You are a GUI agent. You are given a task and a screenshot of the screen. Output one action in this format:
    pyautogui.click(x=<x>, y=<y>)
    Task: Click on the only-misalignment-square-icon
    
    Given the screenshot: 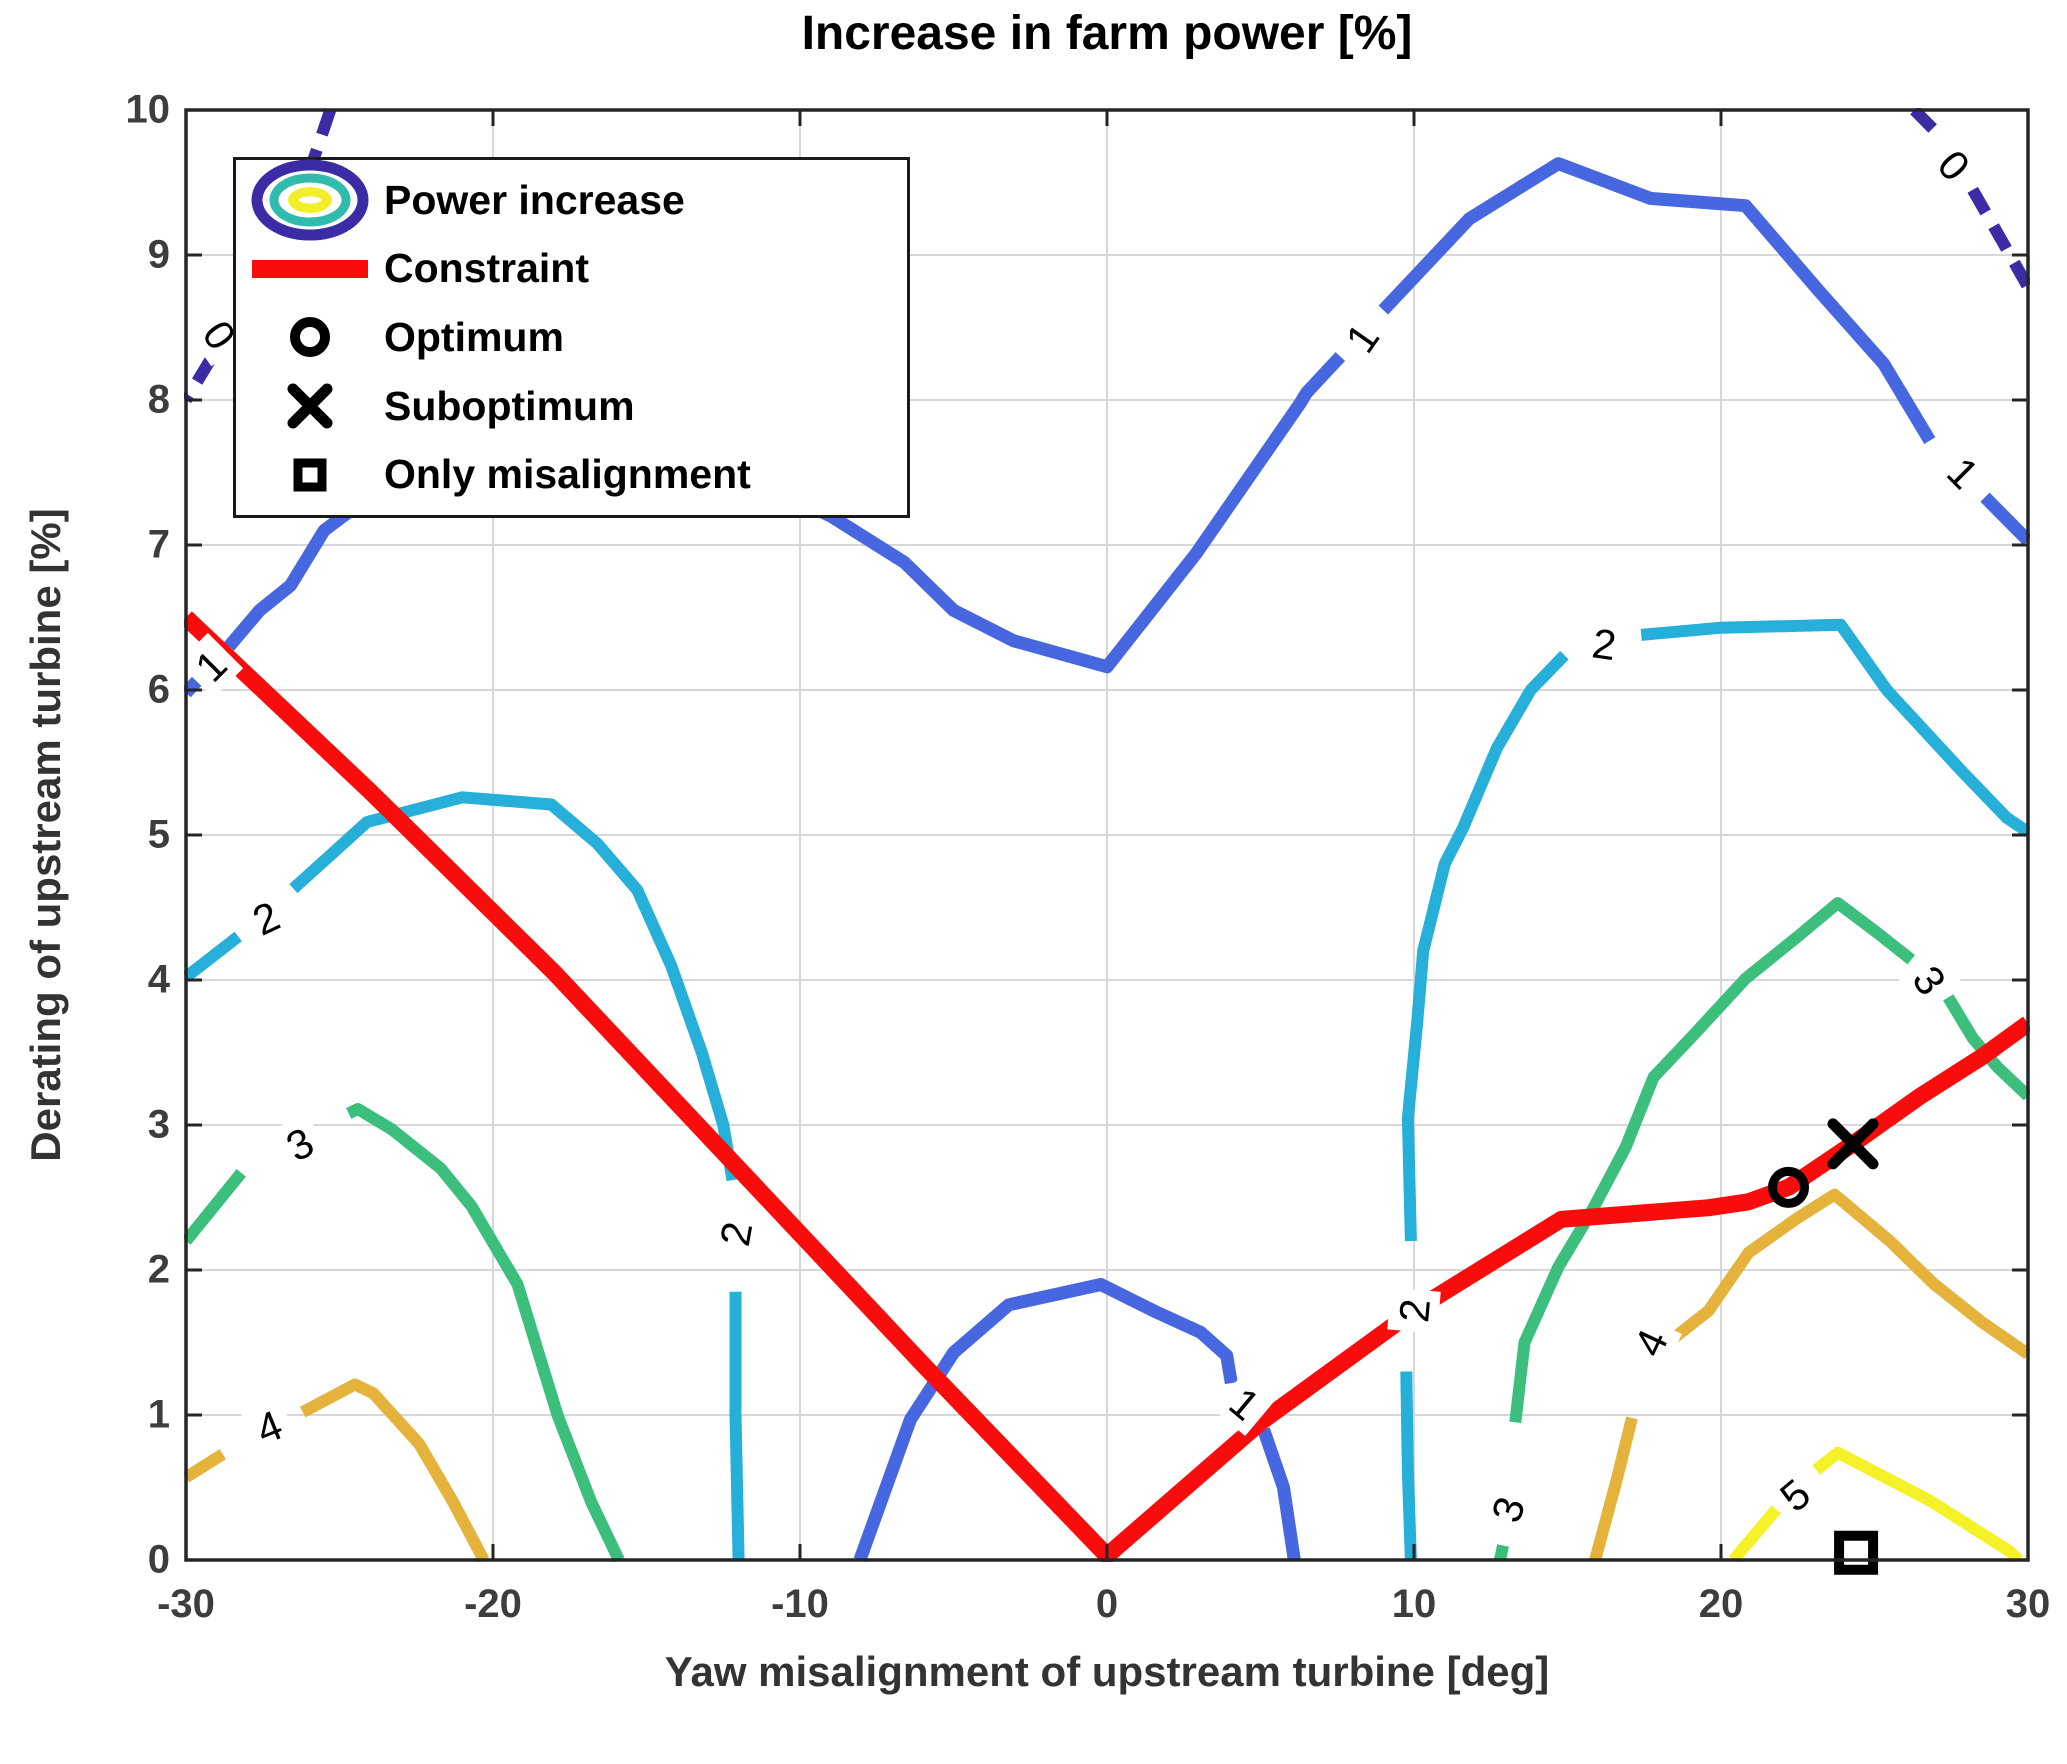 What is the action you would take?
    pyautogui.click(x=310, y=475)
    